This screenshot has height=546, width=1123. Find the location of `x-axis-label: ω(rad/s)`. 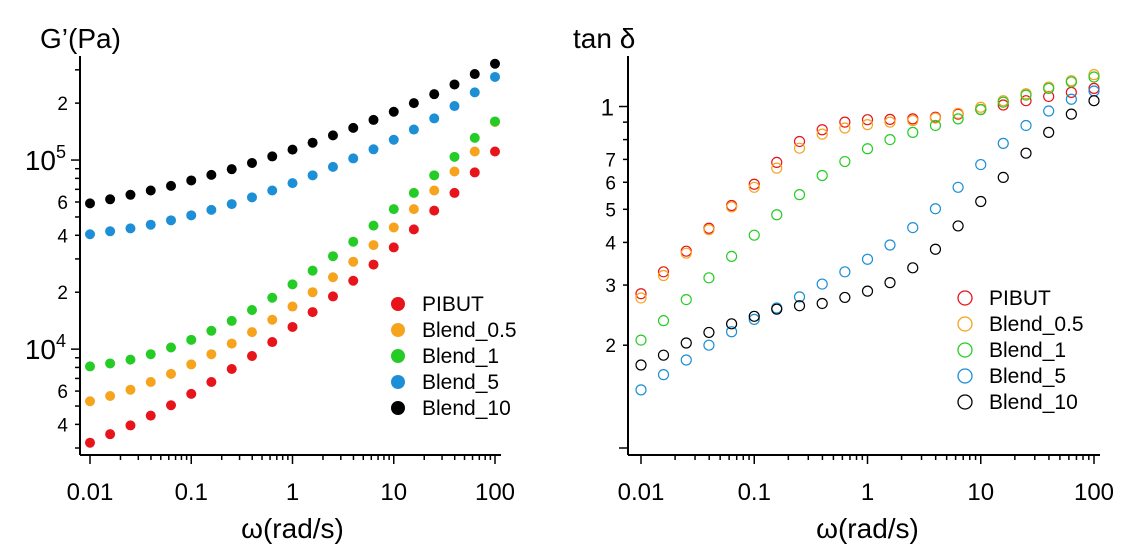

x-axis-label: ω(rad/s) is located at coordinates (292, 528).